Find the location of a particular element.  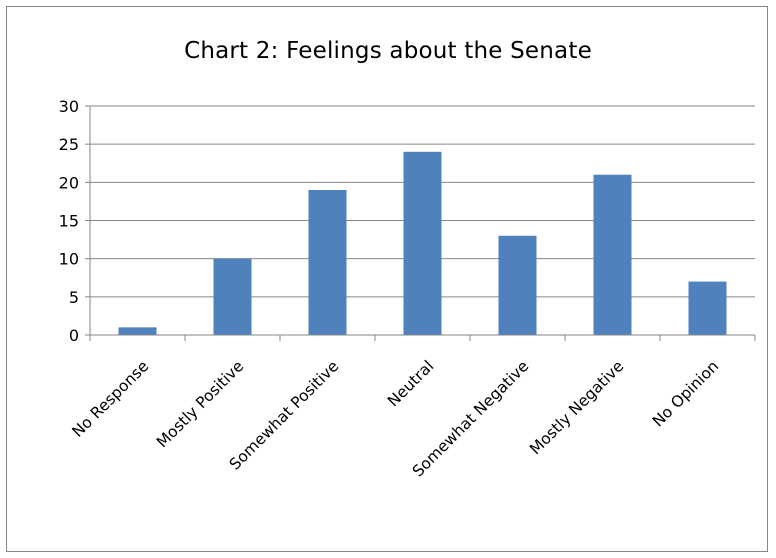

y-tick-label: 25 is located at coordinates (69, 144).